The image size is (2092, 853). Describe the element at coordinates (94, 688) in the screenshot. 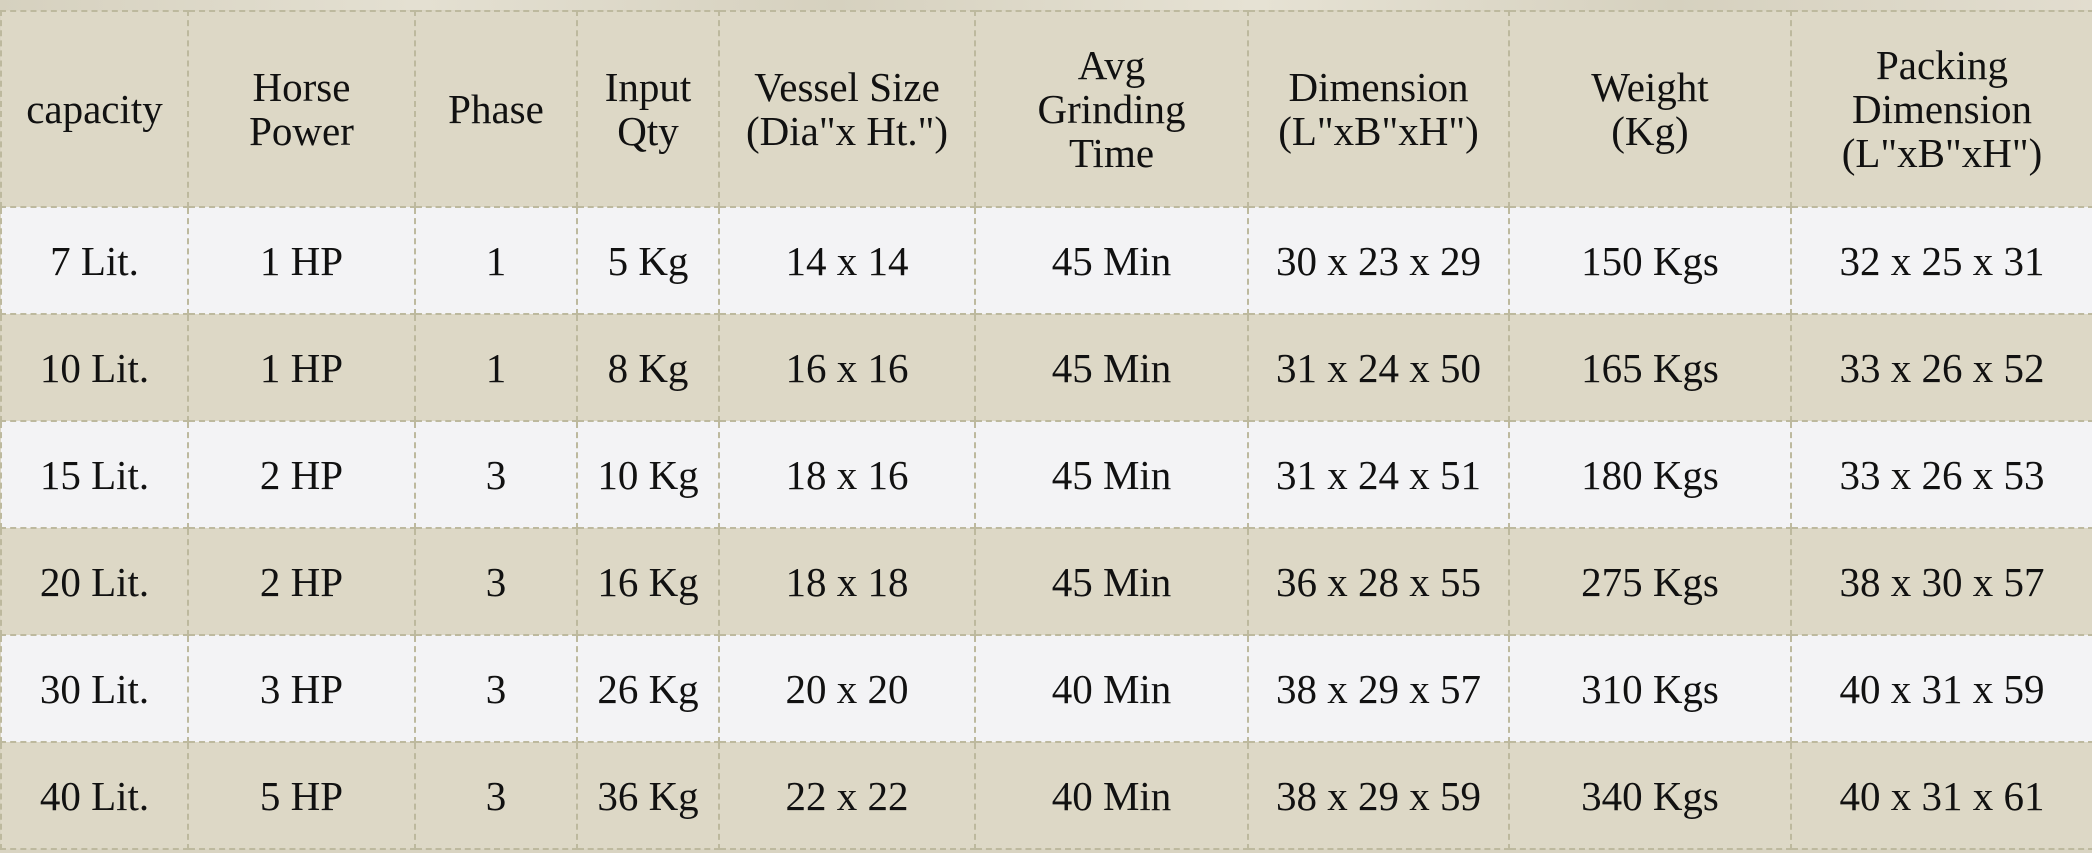

I see `table-cell: 30 Lit.` at that location.